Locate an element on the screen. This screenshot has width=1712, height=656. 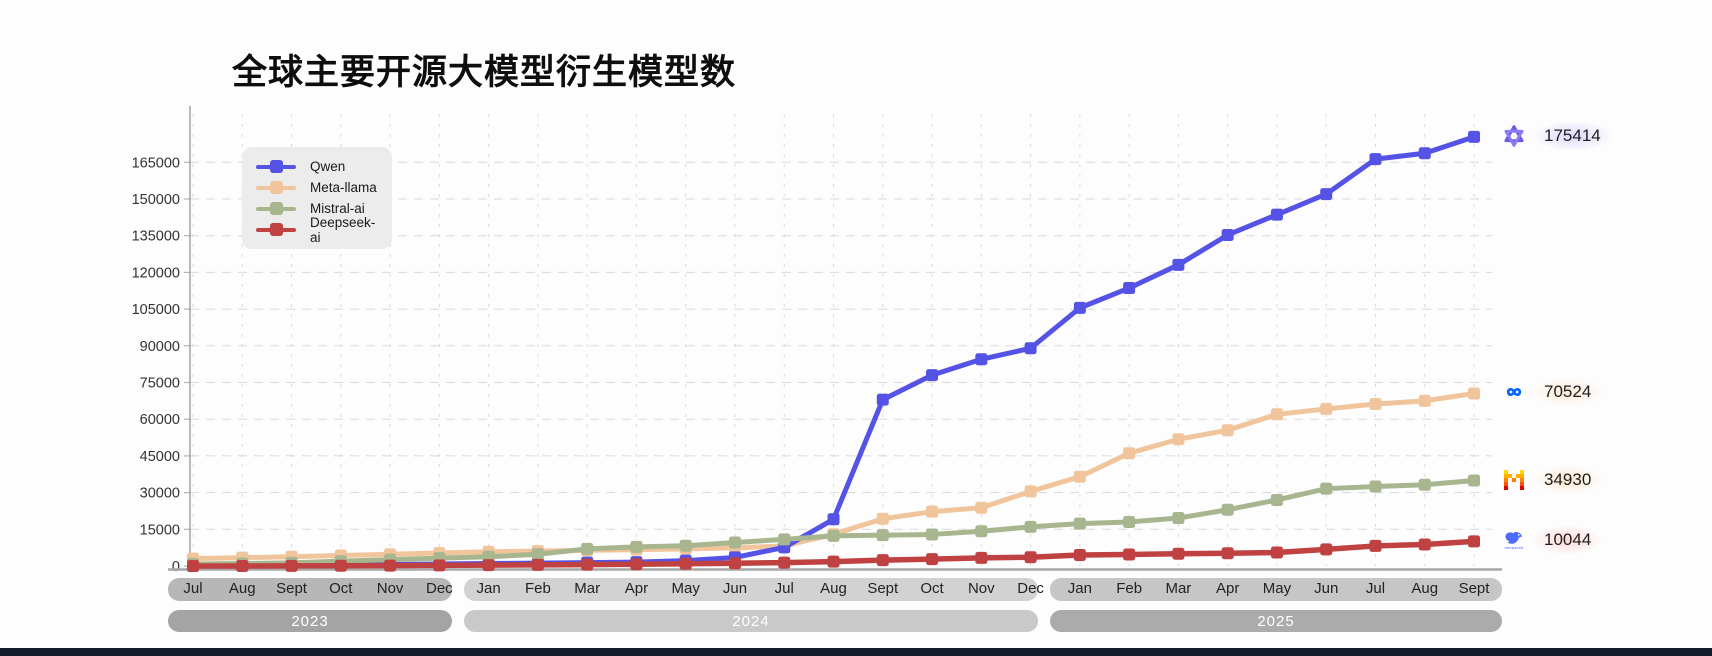
end-label-mistral-ai: 34930 is located at coordinates (1552, 479).